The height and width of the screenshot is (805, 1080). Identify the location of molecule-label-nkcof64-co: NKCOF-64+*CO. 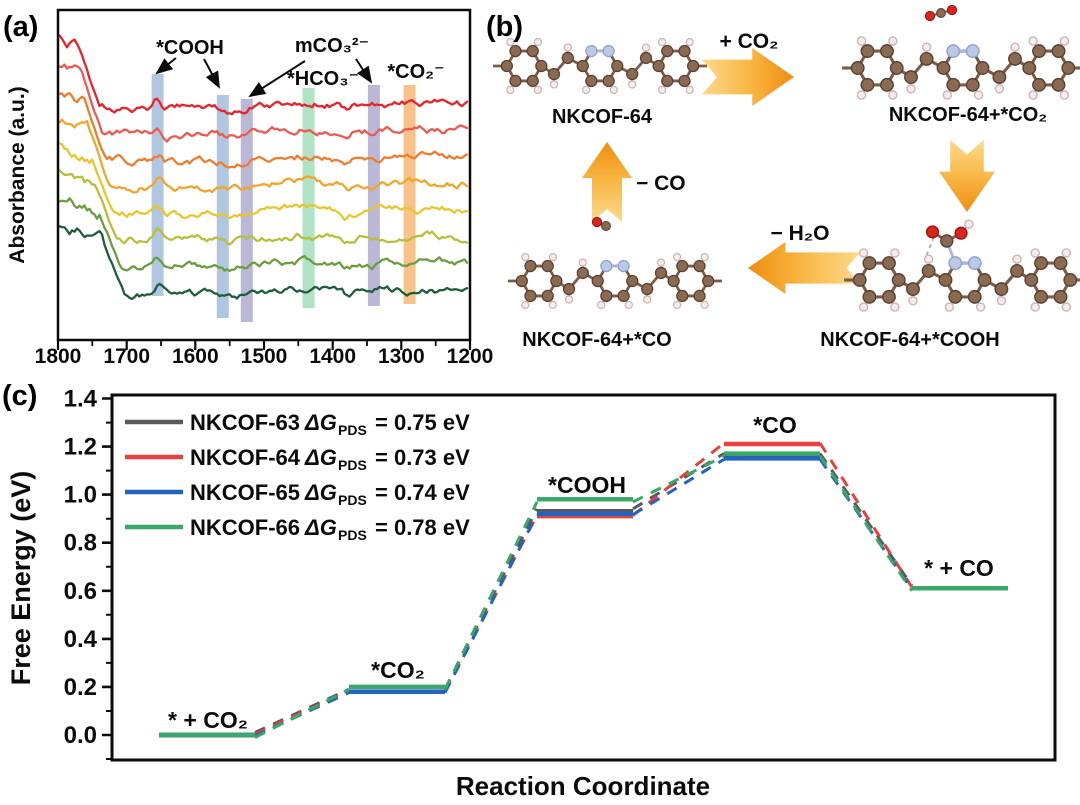
(596, 340).